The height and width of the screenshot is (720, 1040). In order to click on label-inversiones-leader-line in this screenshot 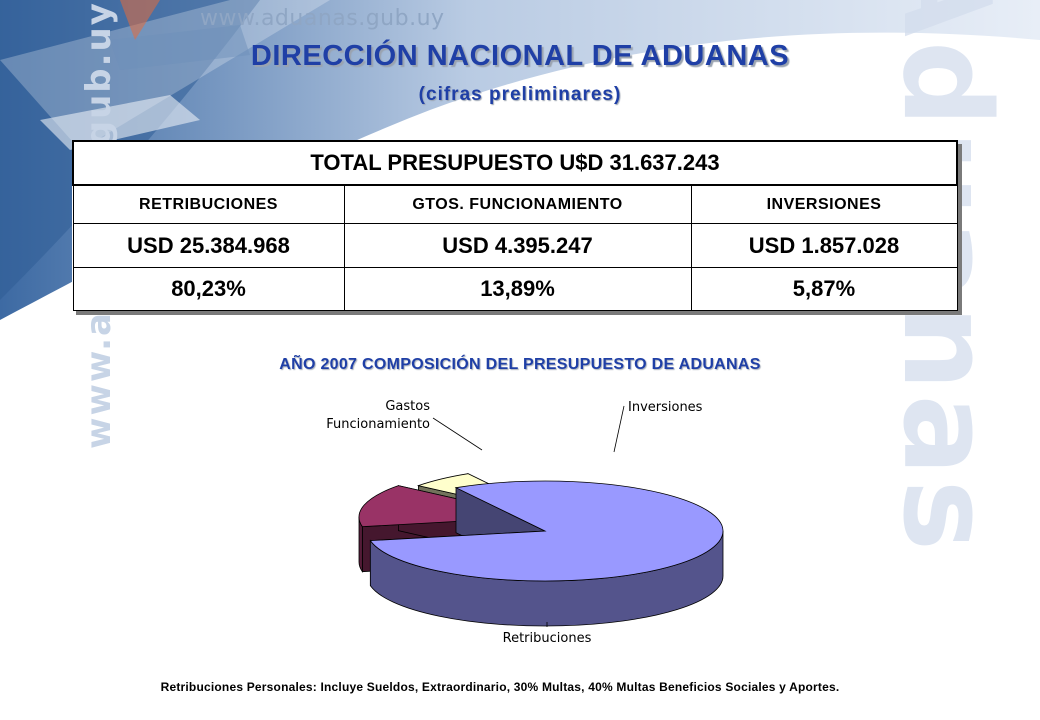, I will do `click(619, 429)`.